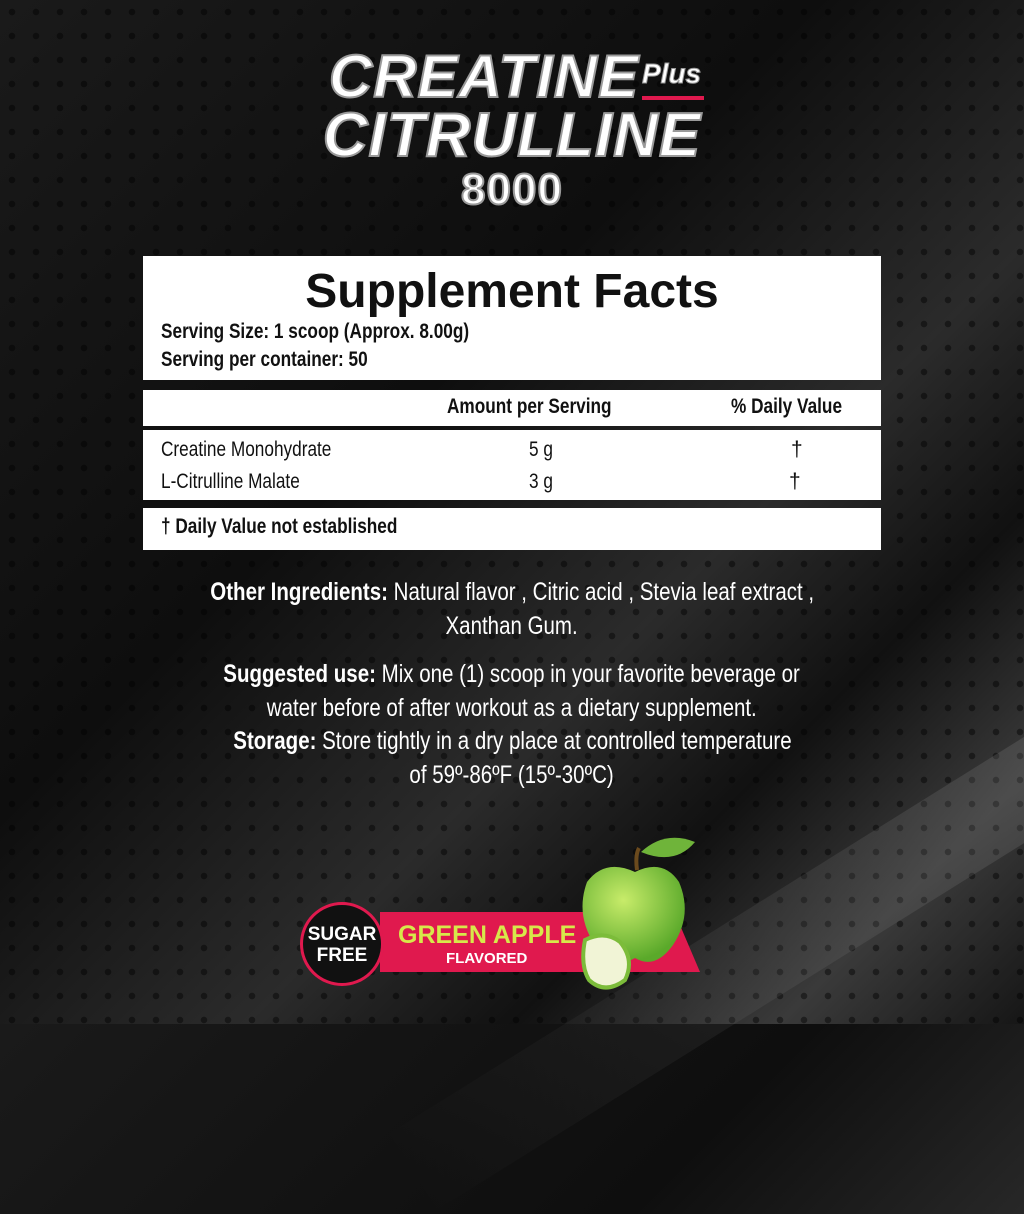  What do you see at coordinates (487, 935) in the screenshot?
I see `flavor-name: GREEN APPLE` at bounding box center [487, 935].